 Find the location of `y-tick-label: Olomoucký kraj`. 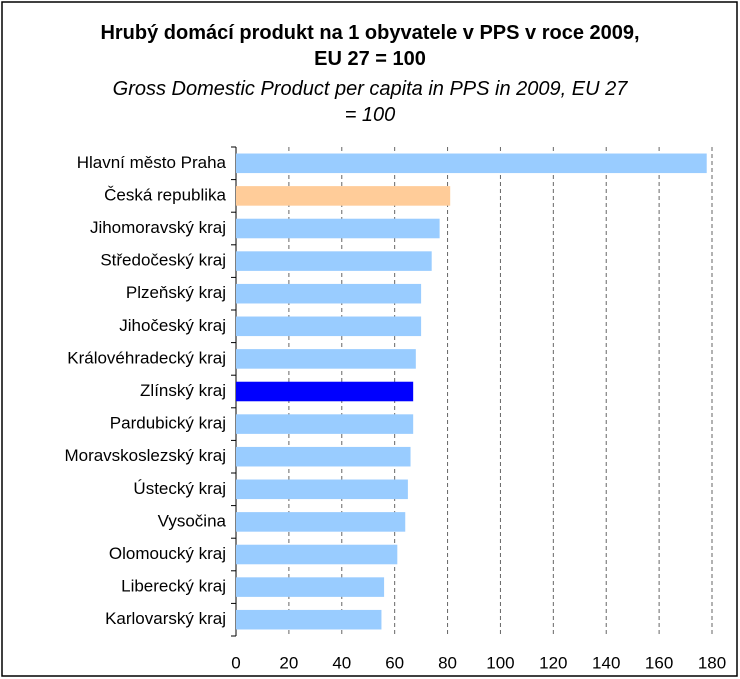

y-tick-label: Olomoucký kraj is located at coordinates (167, 553).